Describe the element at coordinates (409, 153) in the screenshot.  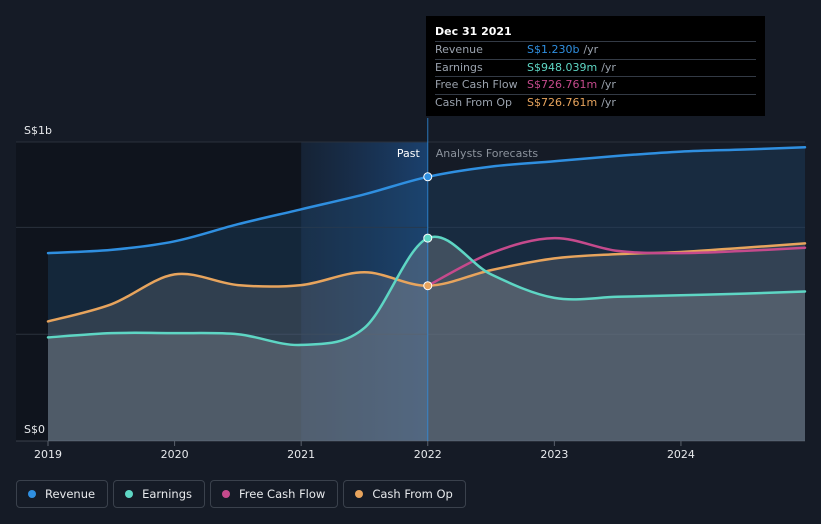
I see `past-label: Past` at that location.